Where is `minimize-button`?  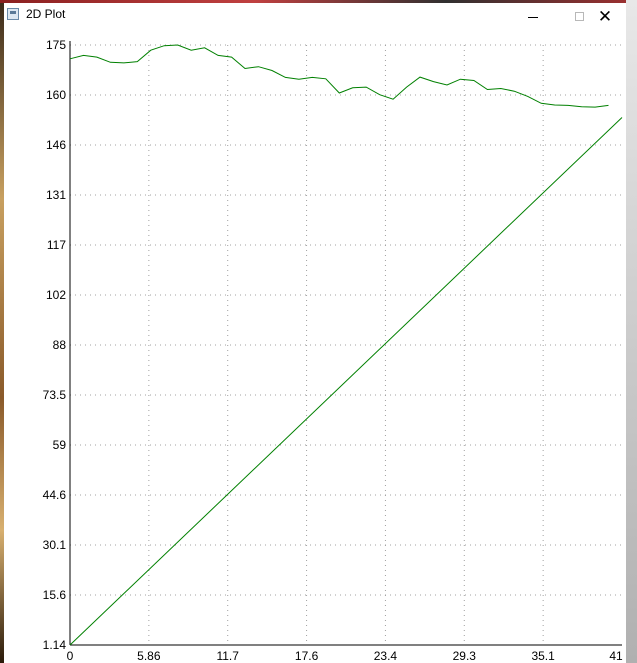 minimize-button is located at coordinates (533, 16).